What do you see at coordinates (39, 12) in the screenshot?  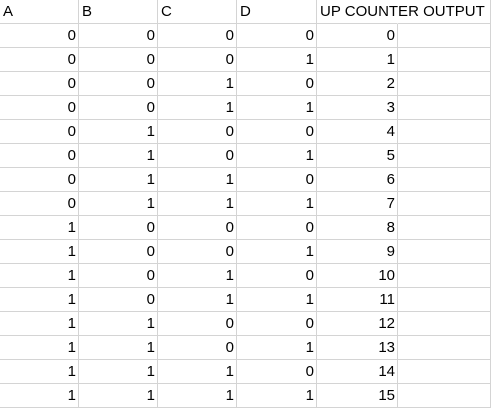 I see `header-cell-a: A` at bounding box center [39, 12].